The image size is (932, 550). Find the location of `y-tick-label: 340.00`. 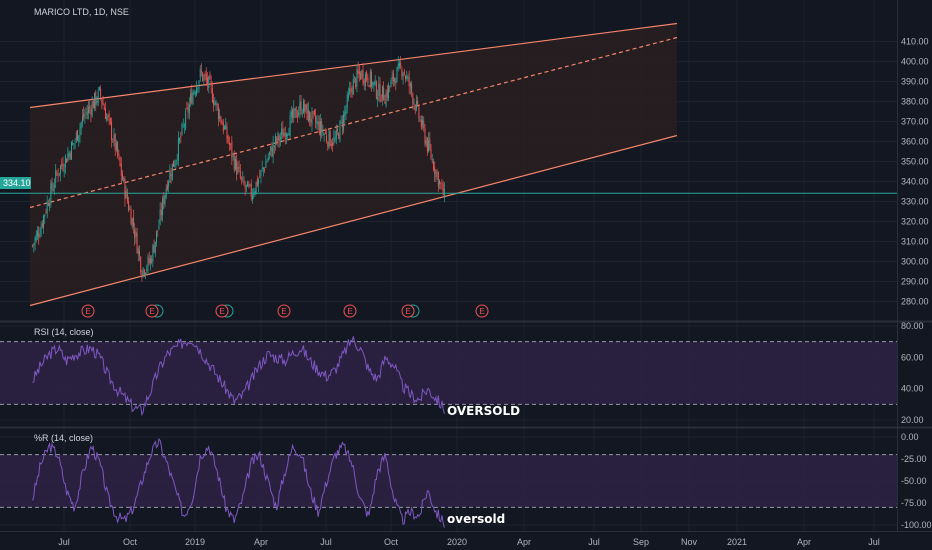

y-tick-label: 340.00 is located at coordinates (915, 182).